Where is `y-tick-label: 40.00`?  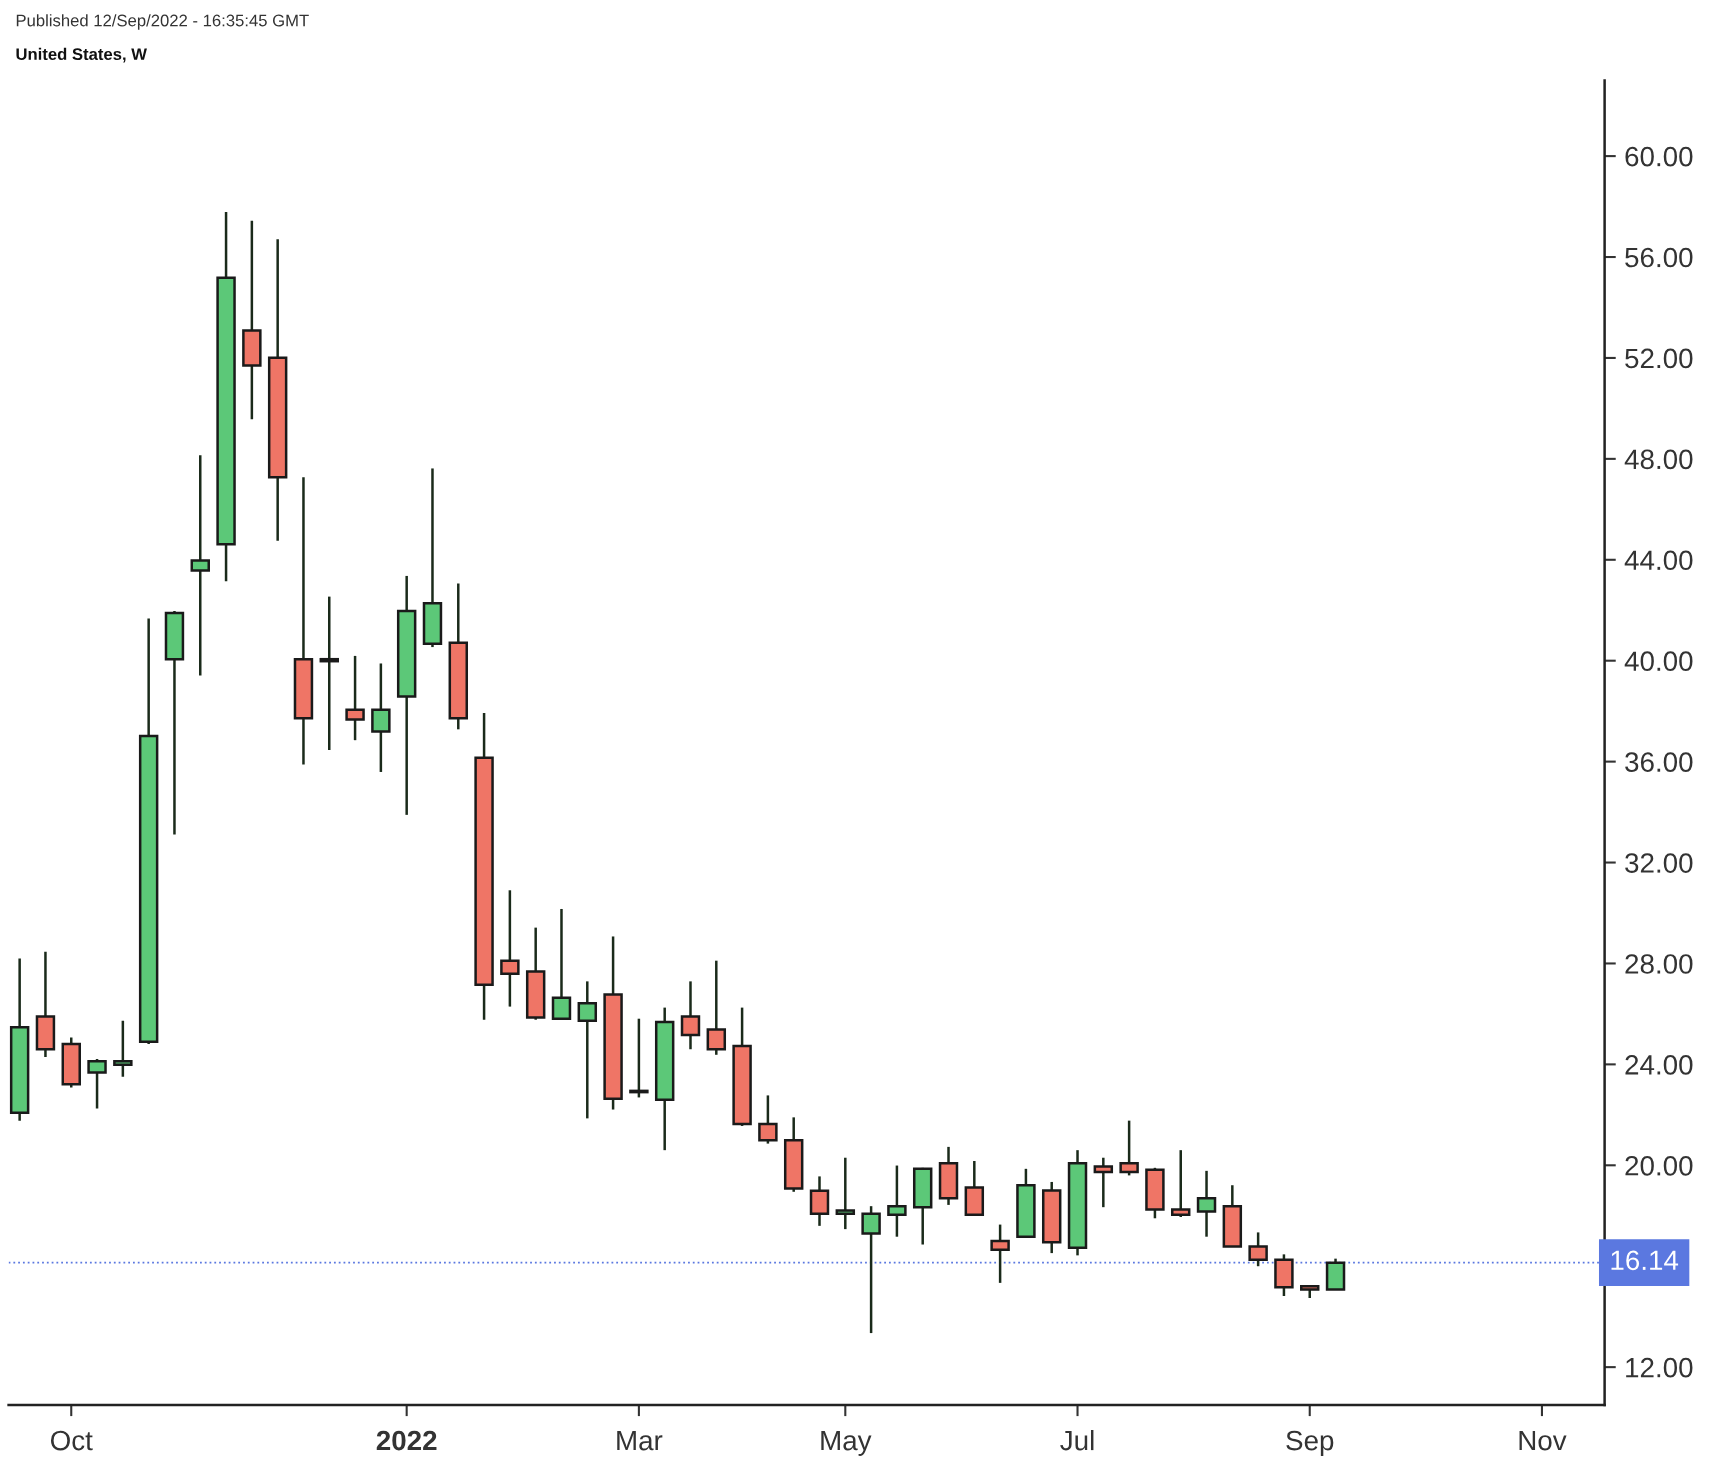 y-tick-label: 40.00 is located at coordinates (1658, 661).